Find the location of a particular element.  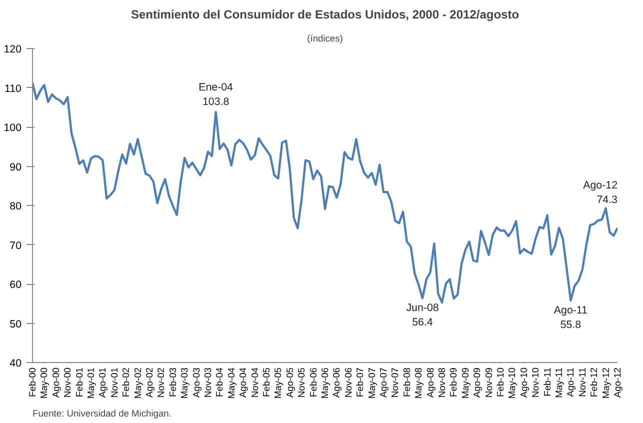

x-tick-label: May-06 is located at coordinates (325, 383).